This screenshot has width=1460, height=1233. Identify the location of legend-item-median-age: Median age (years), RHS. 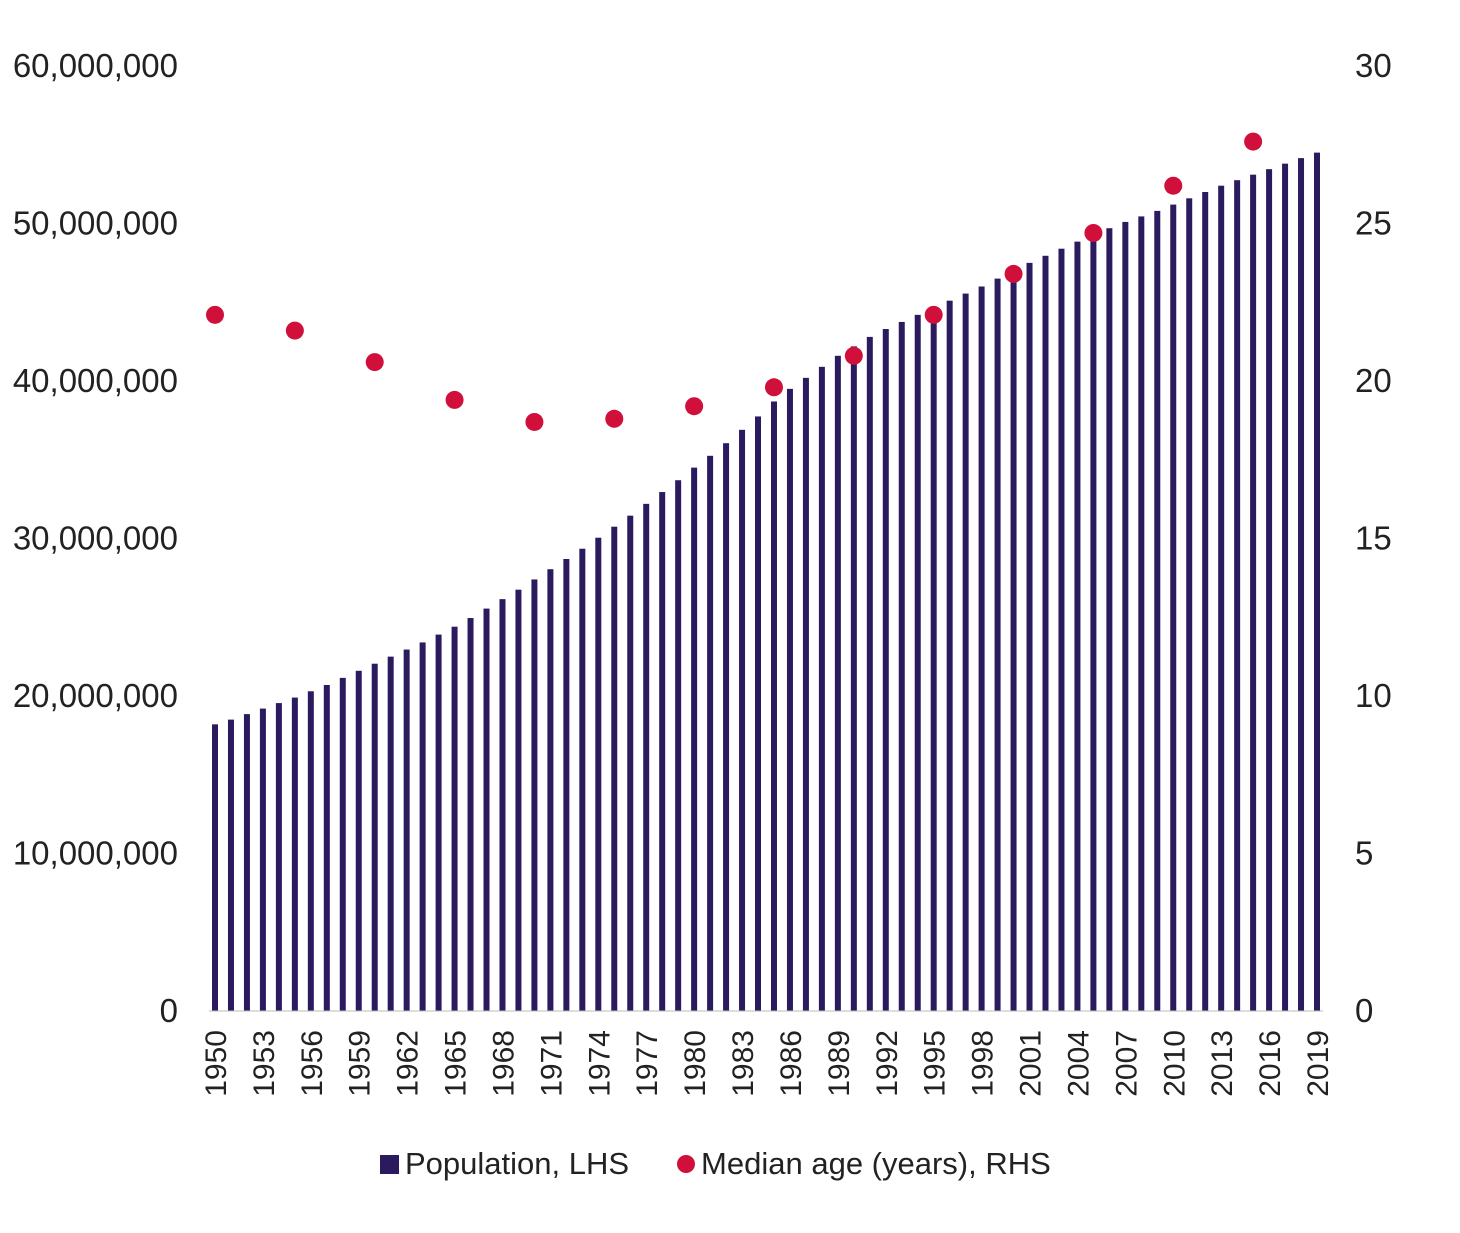
(864, 1164).